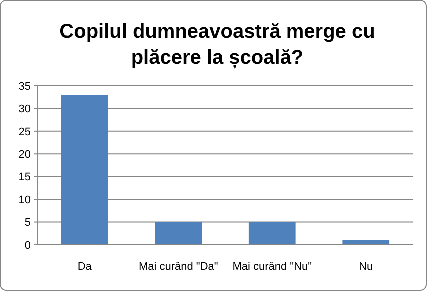 The height and width of the screenshot is (291, 427). What do you see at coordinates (24, 110) in the screenshot?
I see `y-tick-label: 30` at bounding box center [24, 110].